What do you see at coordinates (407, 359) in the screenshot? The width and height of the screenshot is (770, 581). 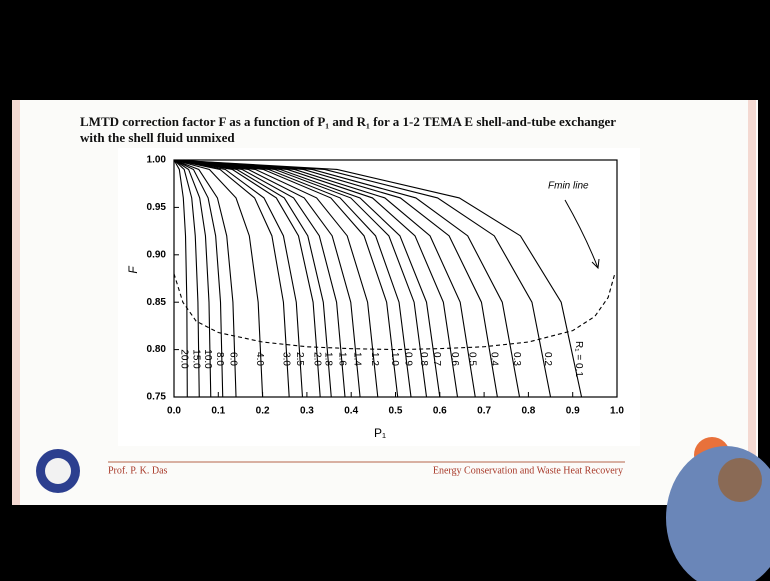 I see `series-label: 0.9` at bounding box center [407, 359].